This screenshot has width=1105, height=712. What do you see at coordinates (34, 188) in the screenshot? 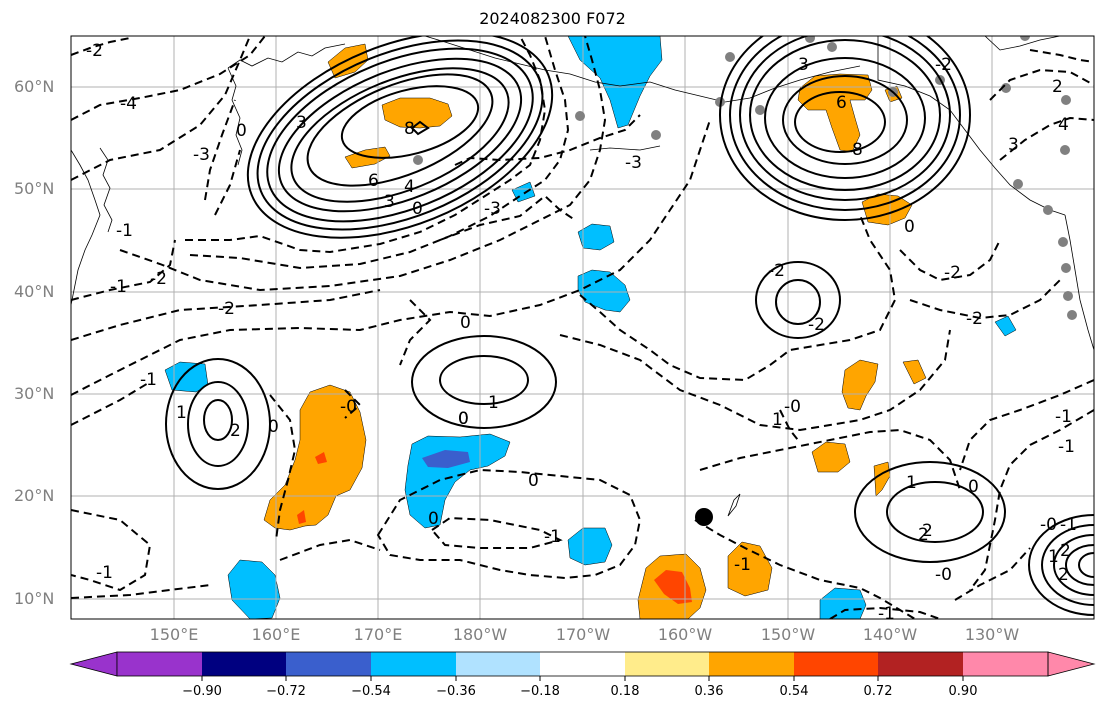
I see `lat-label: 50°N` at bounding box center [34, 188].